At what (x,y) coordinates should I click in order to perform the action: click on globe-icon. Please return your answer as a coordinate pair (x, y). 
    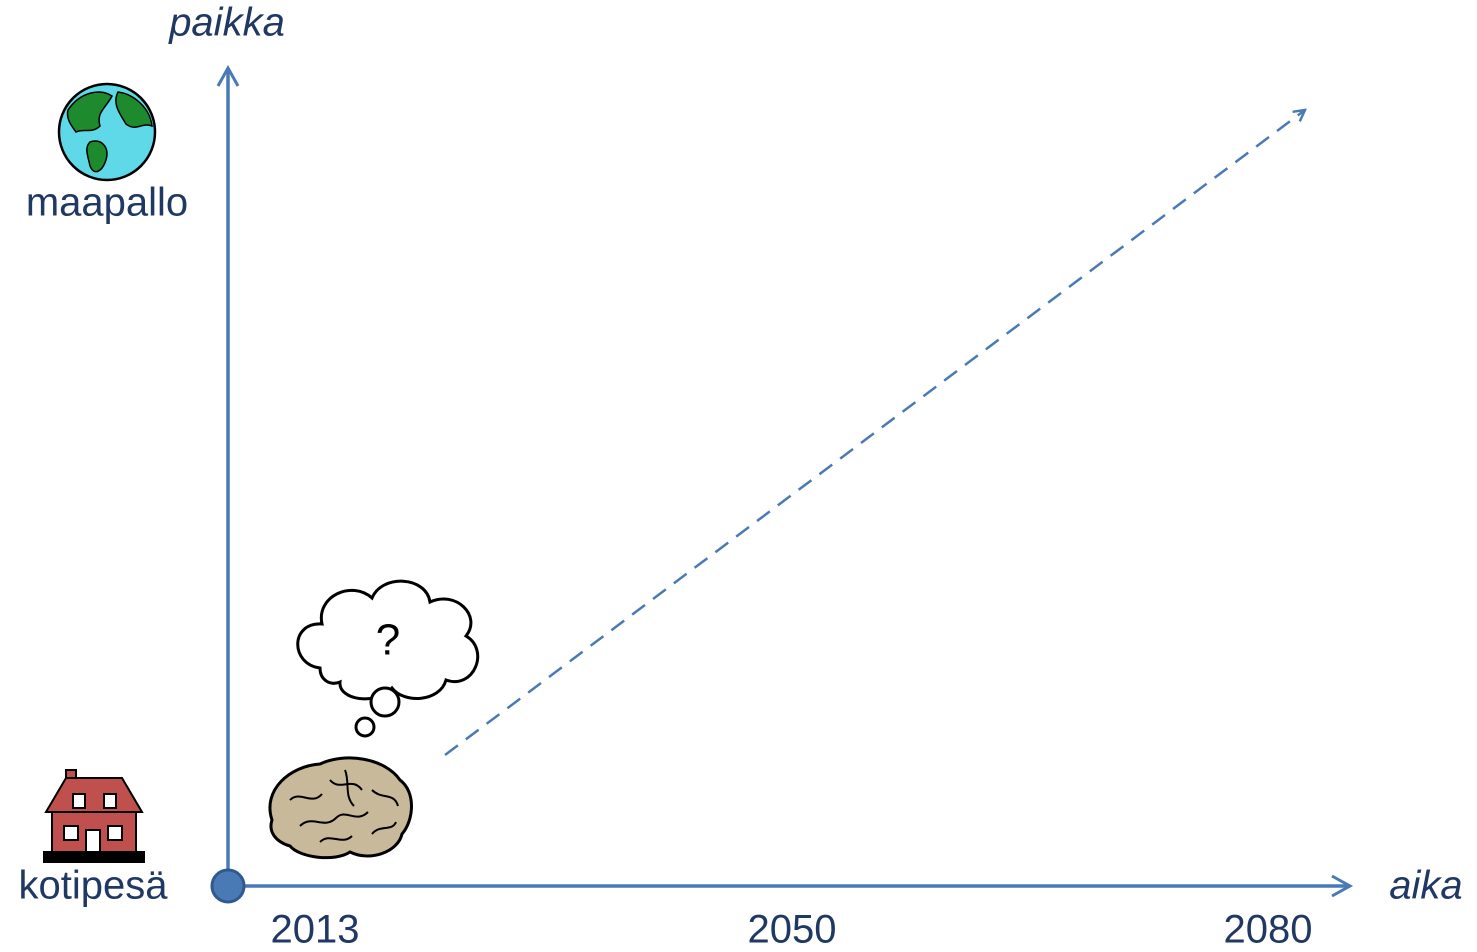
    Looking at the image, I should click on (107, 132).